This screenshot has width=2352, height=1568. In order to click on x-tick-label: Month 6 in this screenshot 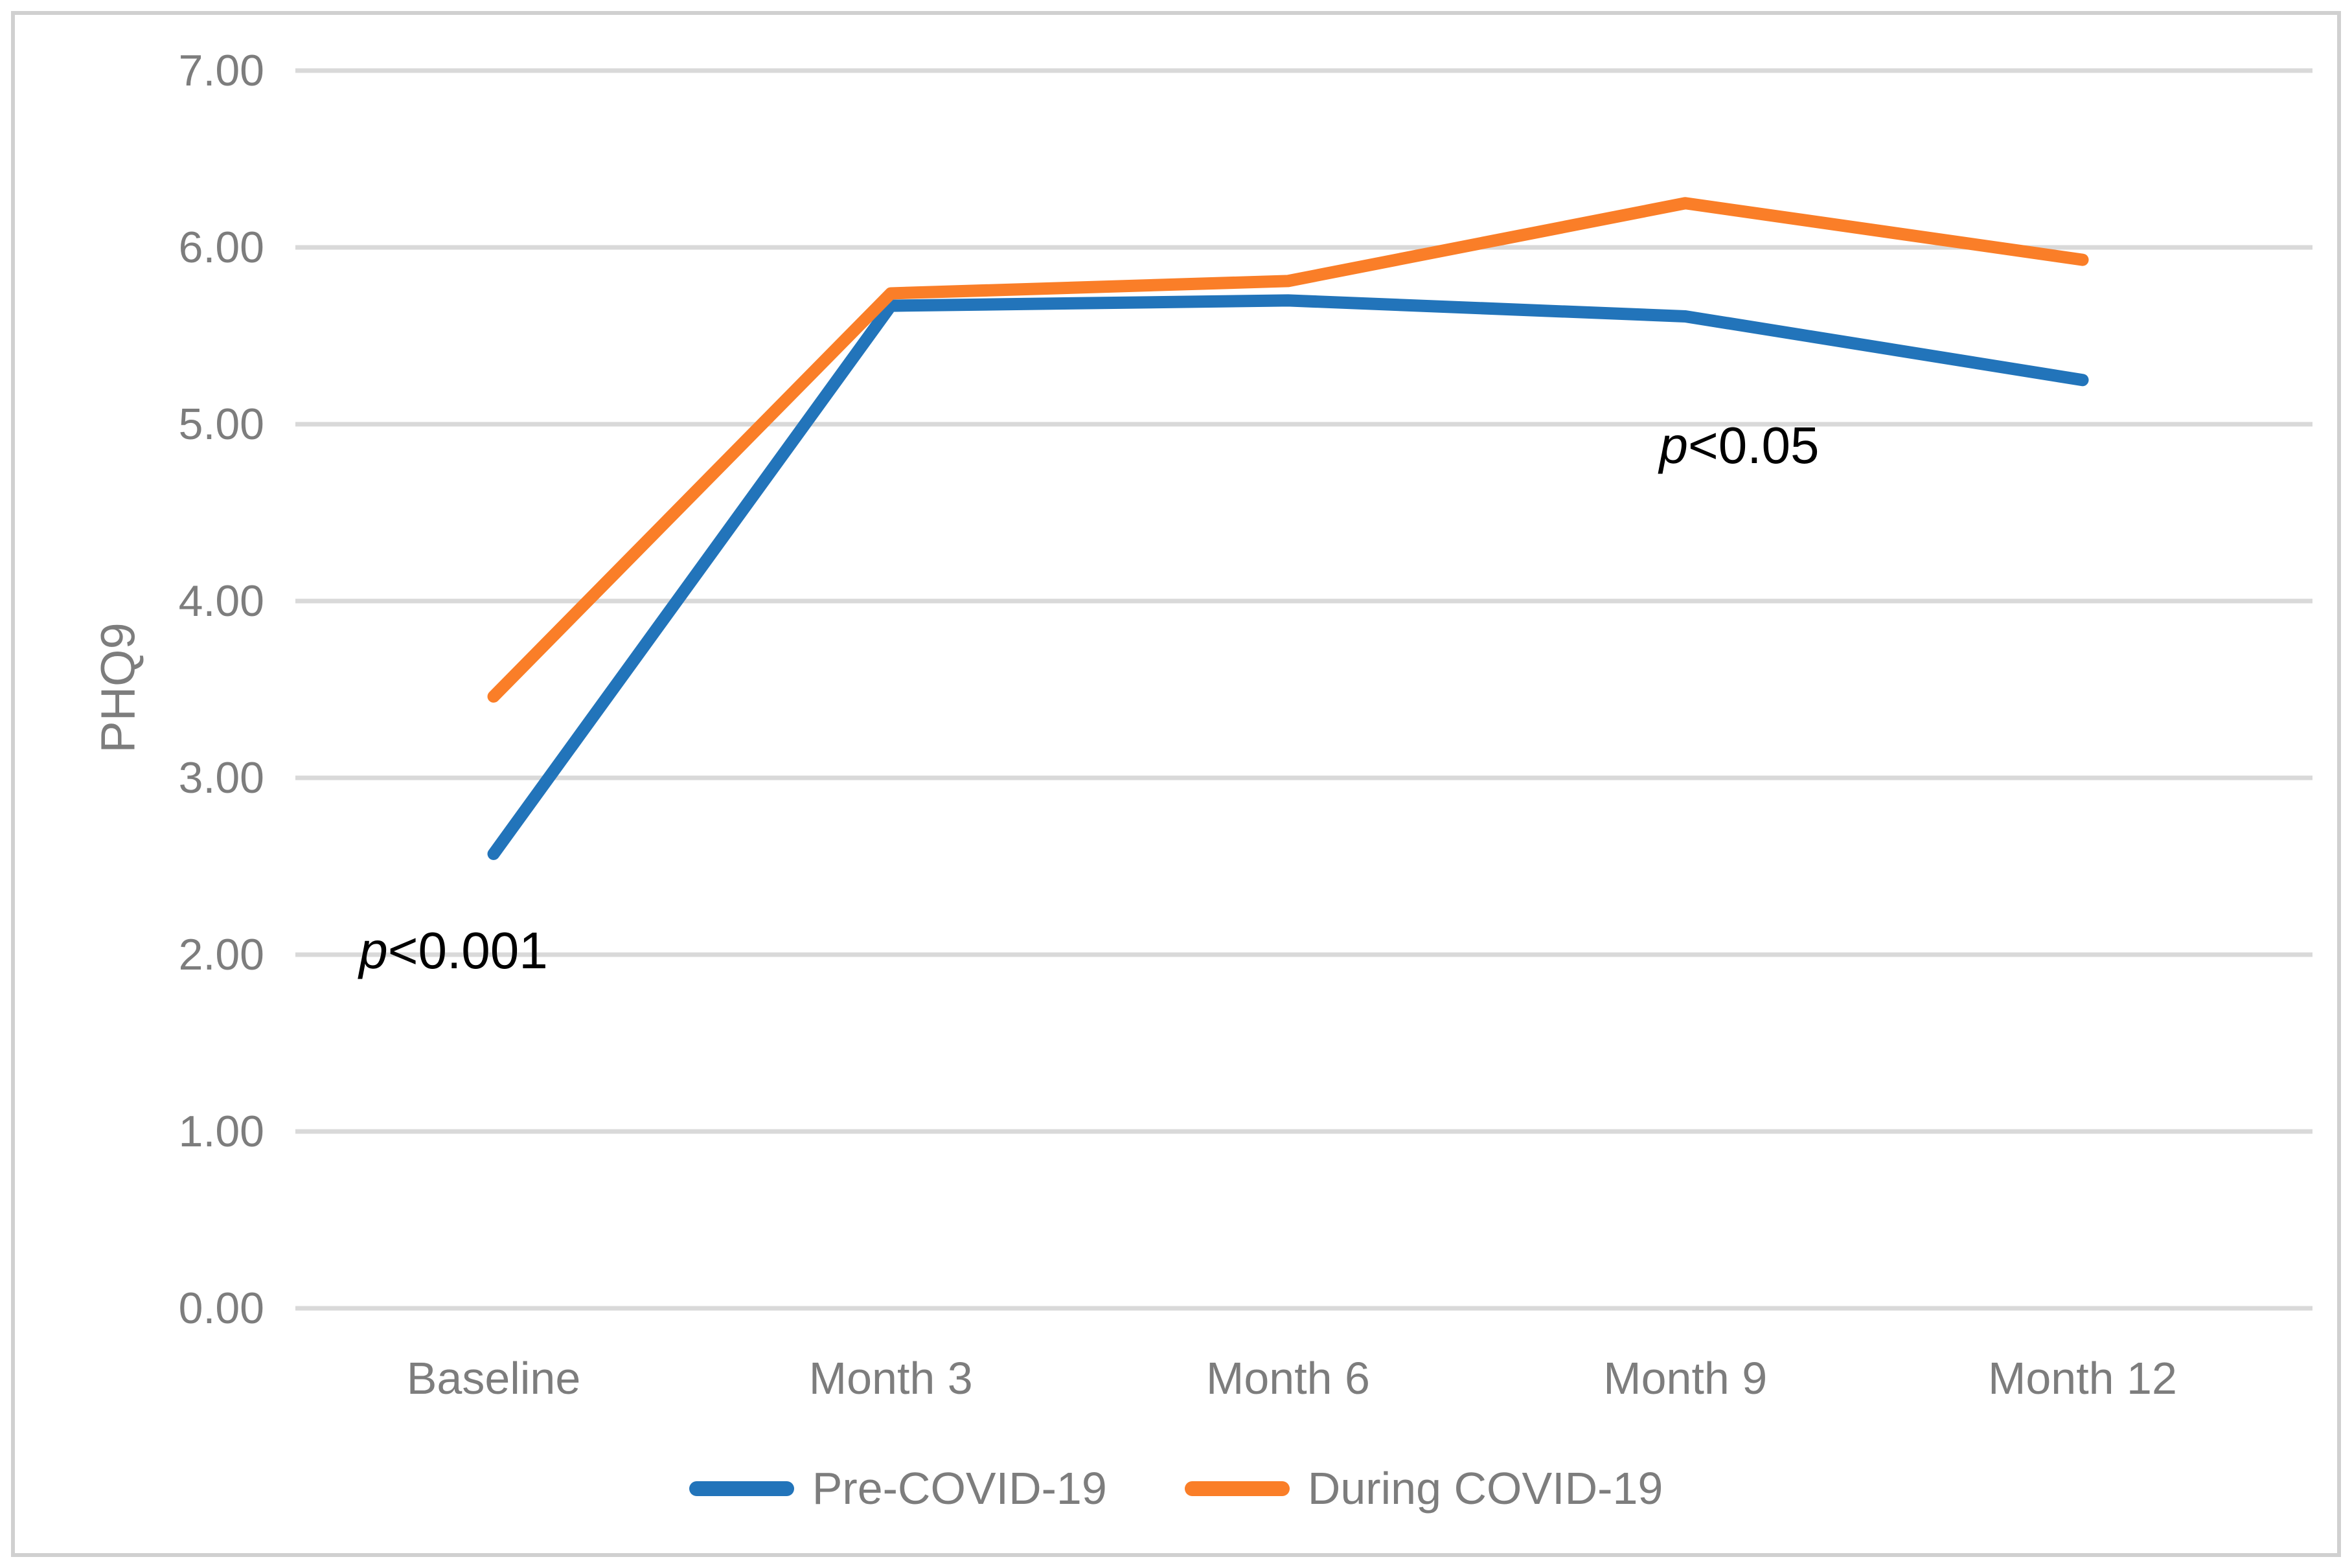, I will do `click(1288, 1378)`.